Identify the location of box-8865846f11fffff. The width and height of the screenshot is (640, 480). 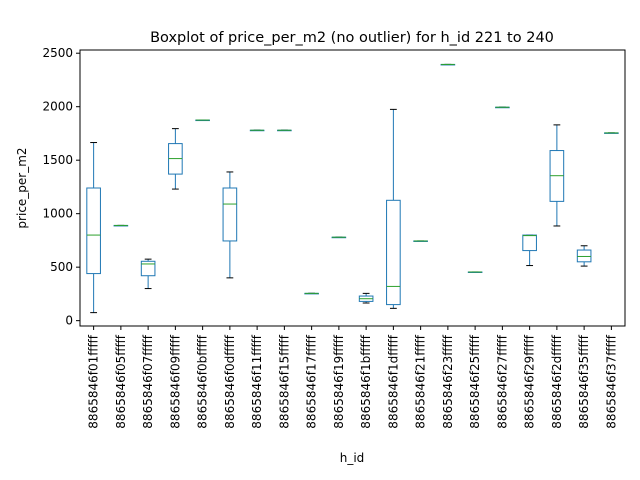
(257, 130).